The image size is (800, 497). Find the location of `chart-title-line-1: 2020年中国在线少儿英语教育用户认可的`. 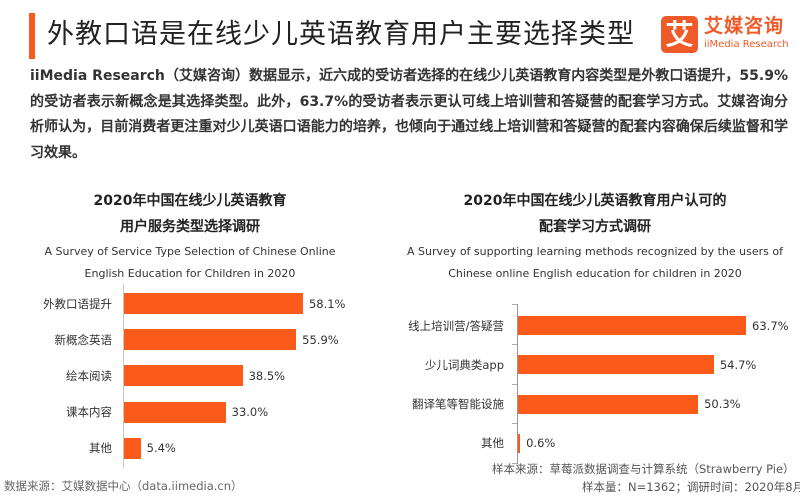

chart-title-line-1: 2020年中国在线少儿英语教育用户认可的 is located at coordinates (595, 201).